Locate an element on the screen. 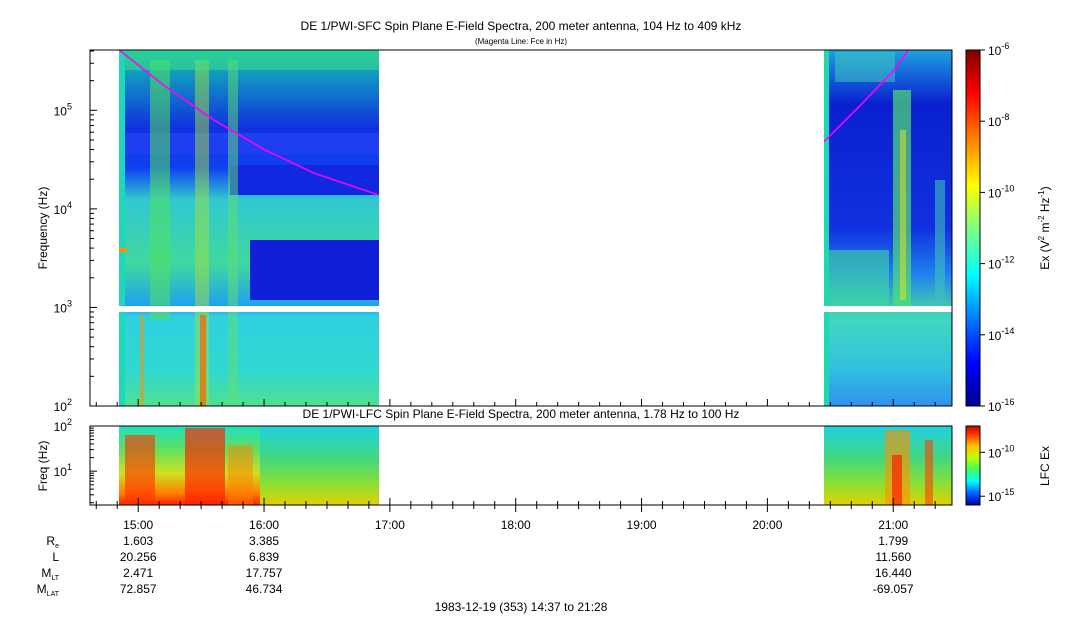 Image resolution: width=1083 pixels, height=620 pixels. sfc-colorbar-ticks: 10⁻⁶ 10⁻⁸ 10⁻¹⁰ 10⁻¹² 10⁻¹⁴ 10⁻¹⁶ is located at coordinates (997, 227).